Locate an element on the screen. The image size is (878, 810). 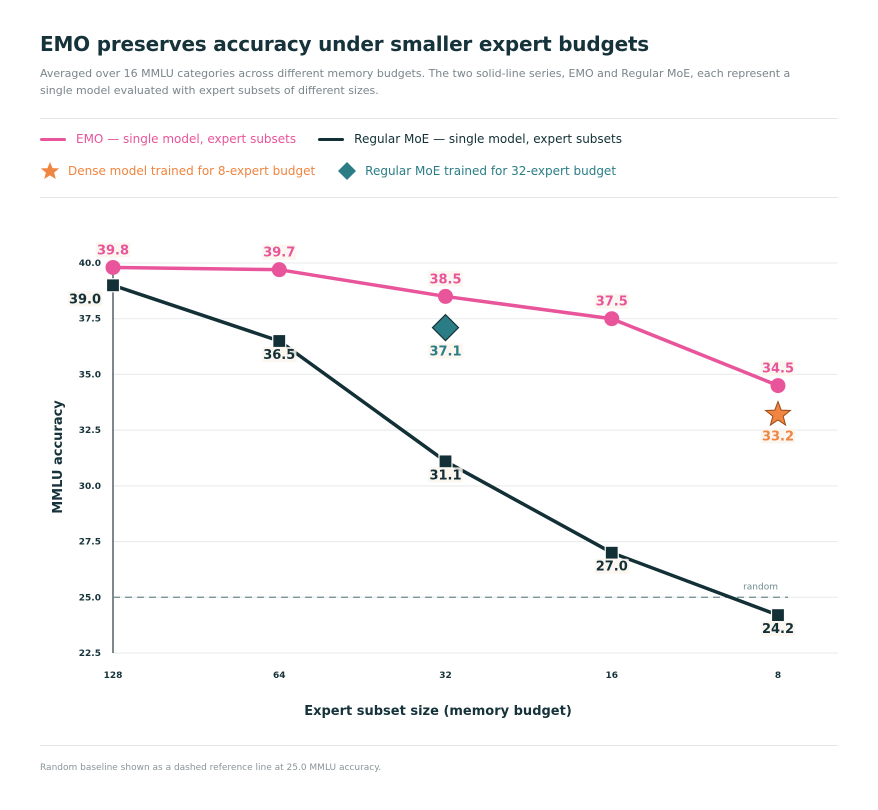
moe-data-label: 39.0 is located at coordinates (85, 299).